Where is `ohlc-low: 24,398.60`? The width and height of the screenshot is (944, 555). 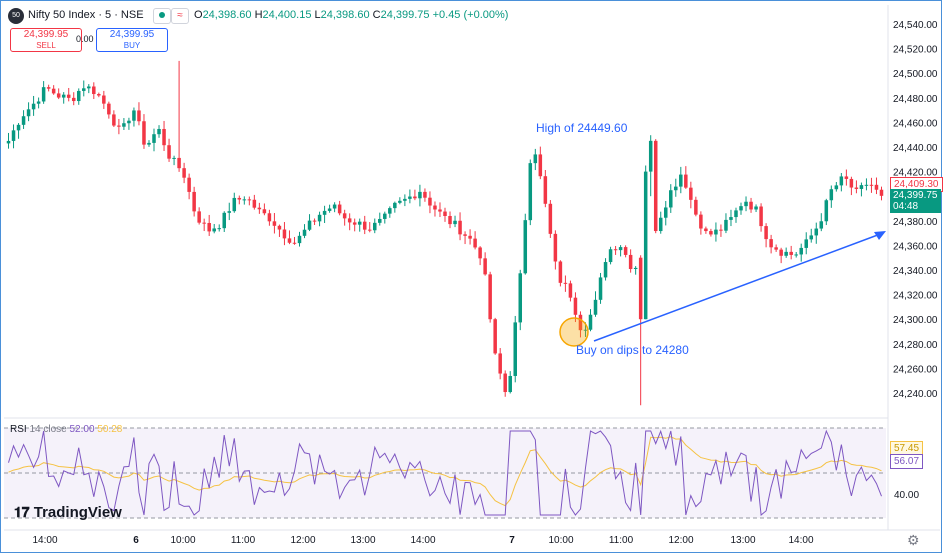 ohlc-low: 24,398.60 is located at coordinates (345, 15).